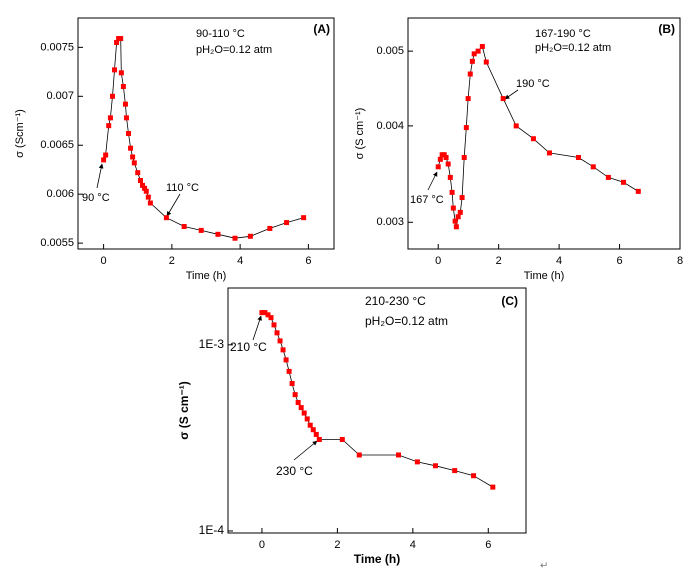 The height and width of the screenshot is (571, 699). Describe the element at coordinates (680, 261) in the screenshot. I see `x-tick-label: 8` at that location.